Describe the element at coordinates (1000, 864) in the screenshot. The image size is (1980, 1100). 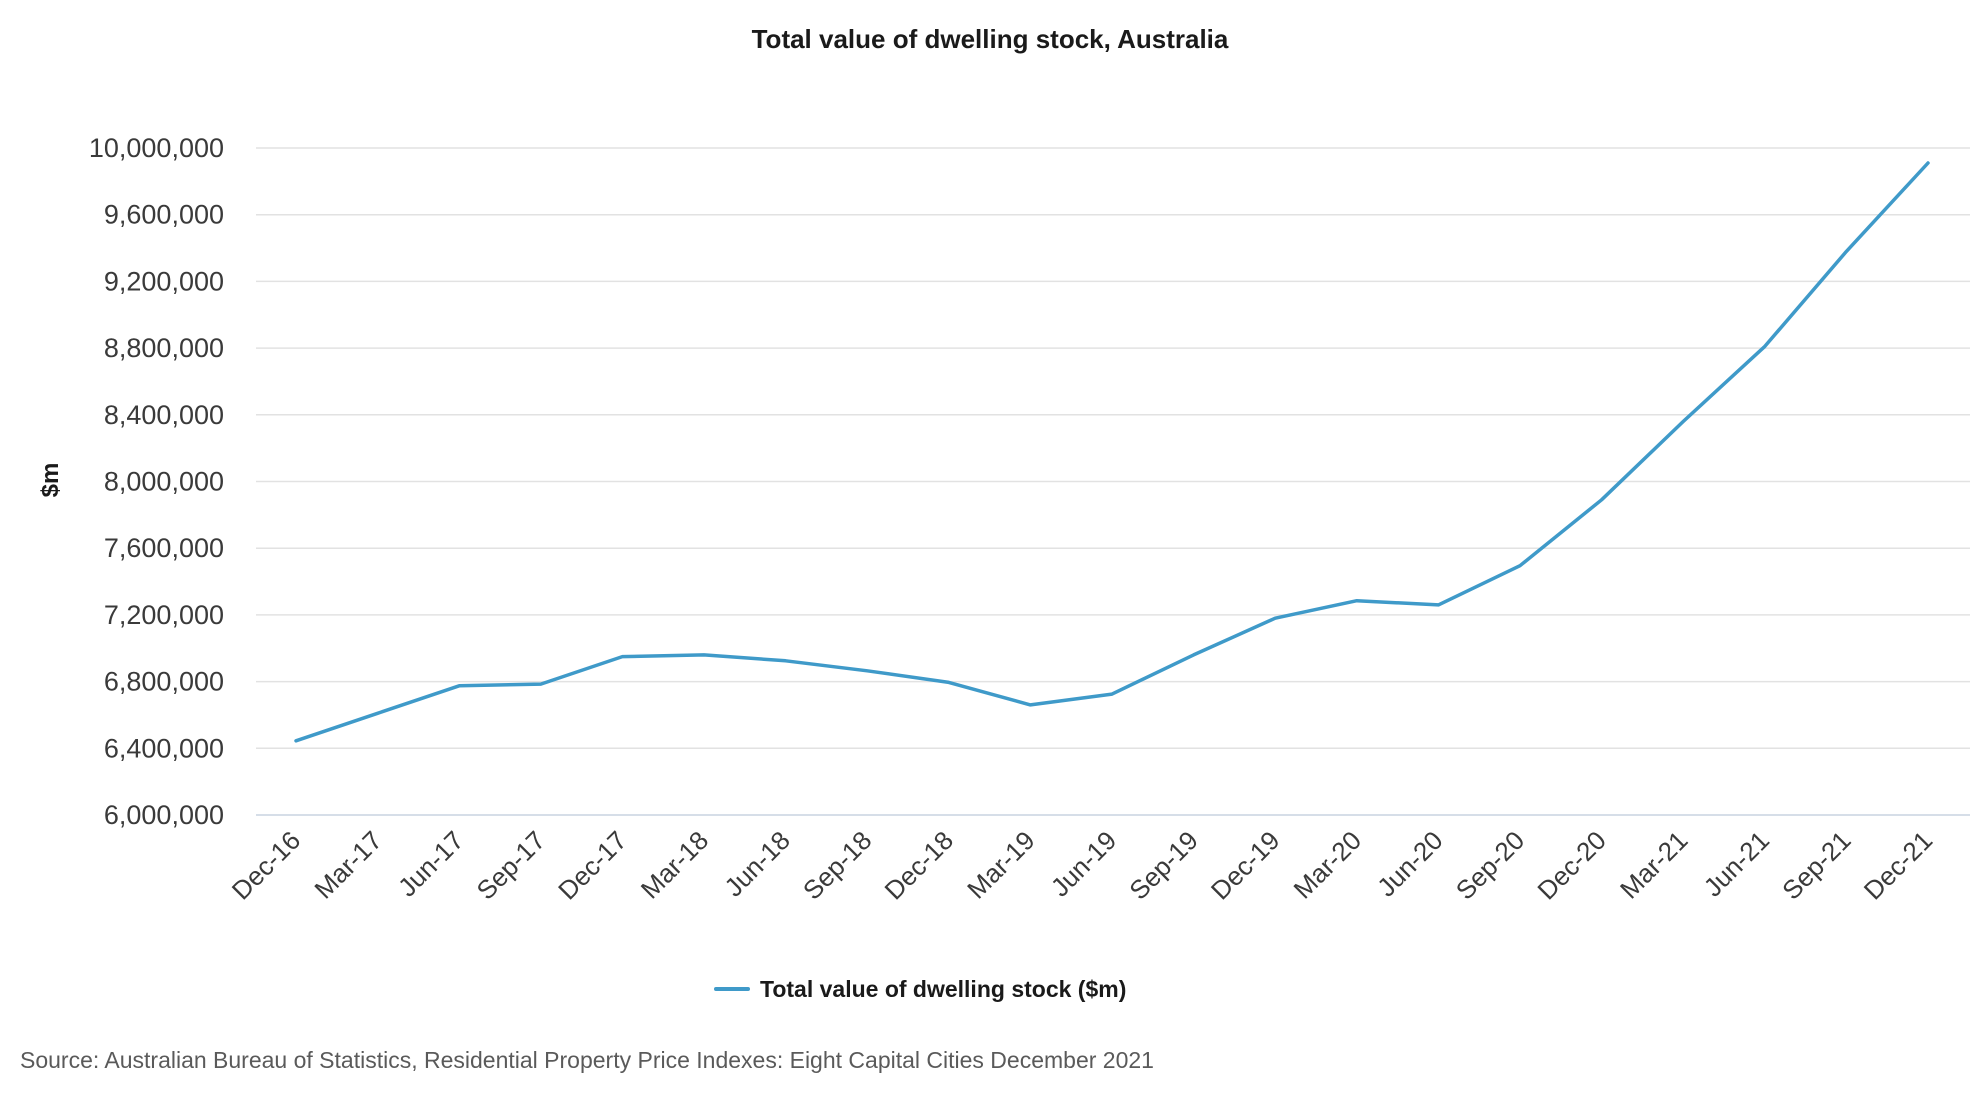
I see `x-tick-label: Mar-19` at that location.